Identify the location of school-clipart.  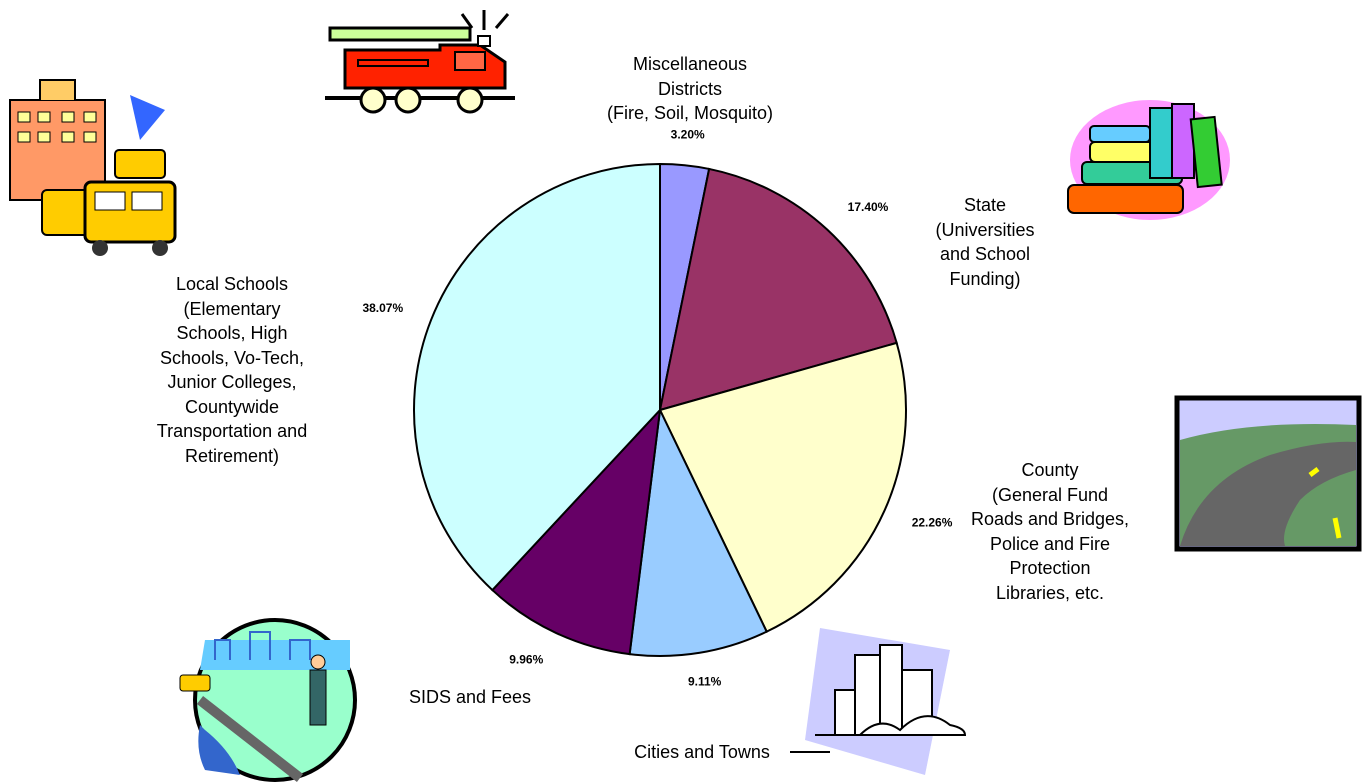
(93, 167).